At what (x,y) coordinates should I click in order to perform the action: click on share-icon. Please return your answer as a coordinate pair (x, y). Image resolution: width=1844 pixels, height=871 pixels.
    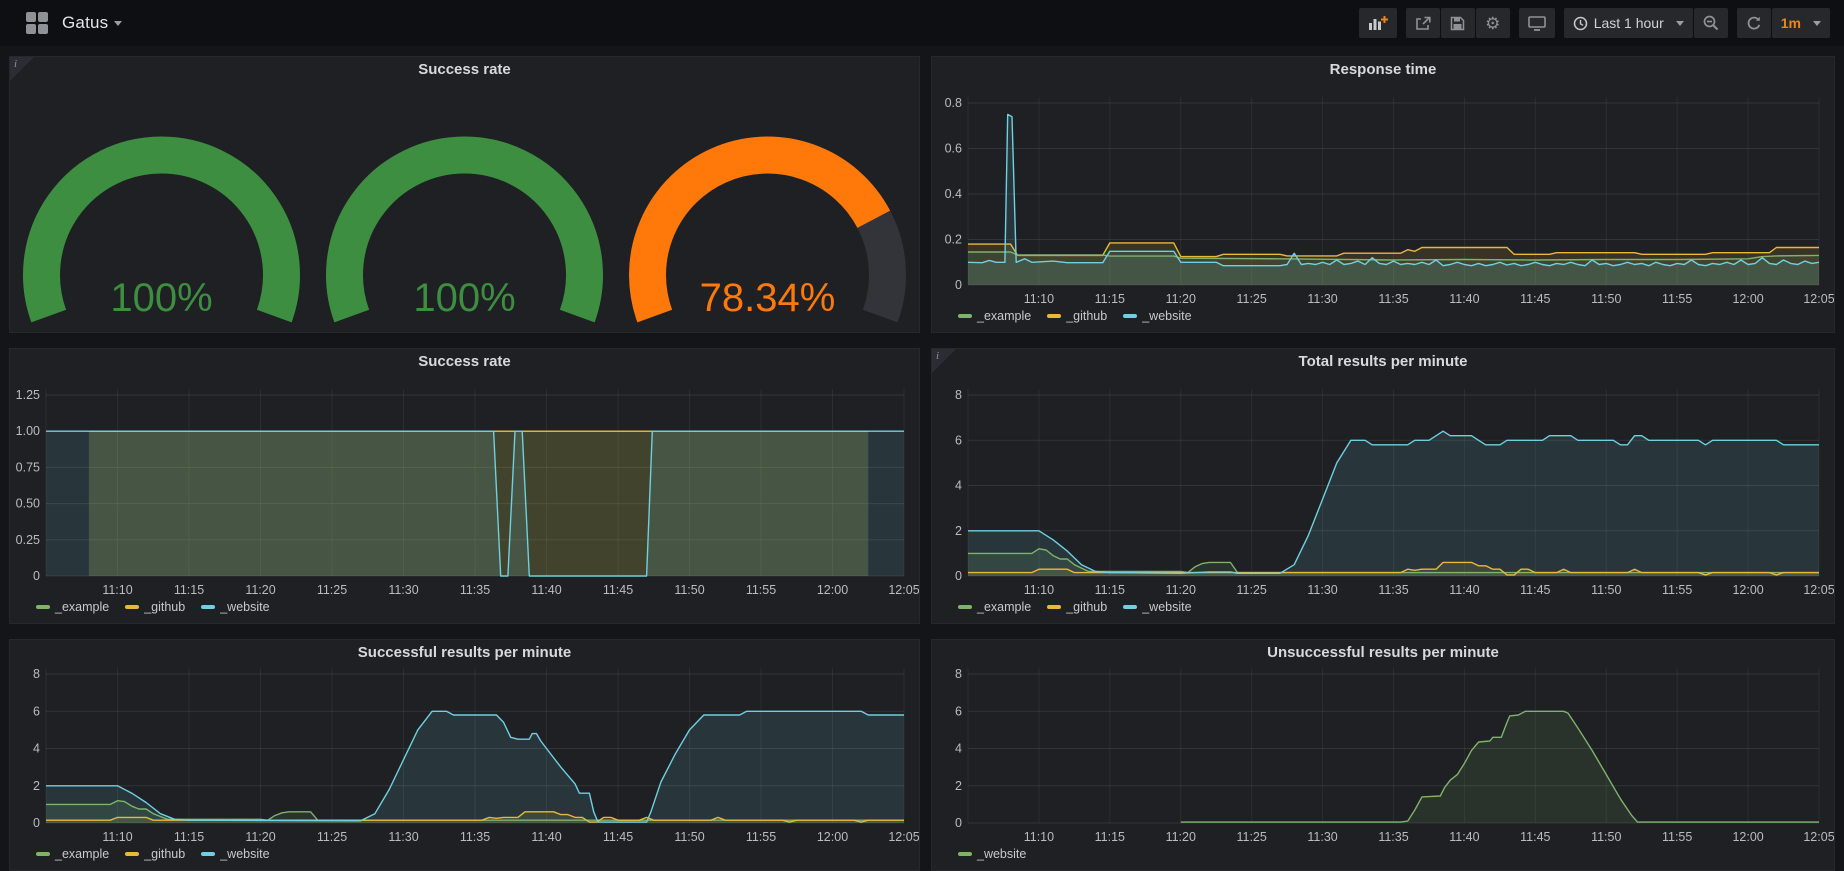
    Looking at the image, I should click on (1423, 23).